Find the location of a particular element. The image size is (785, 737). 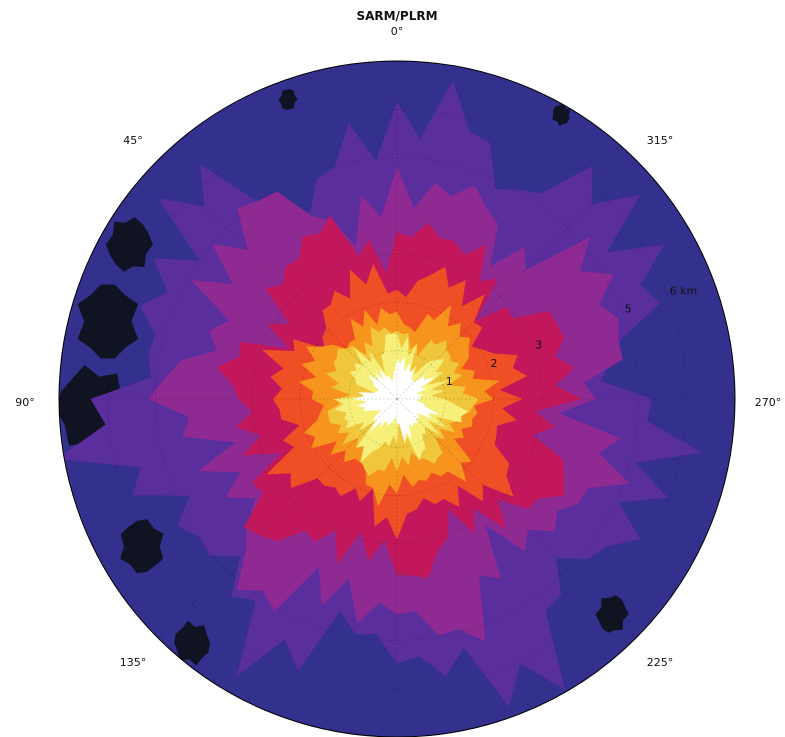

angle-tick-label-135: 135° is located at coordinates (133, 662).